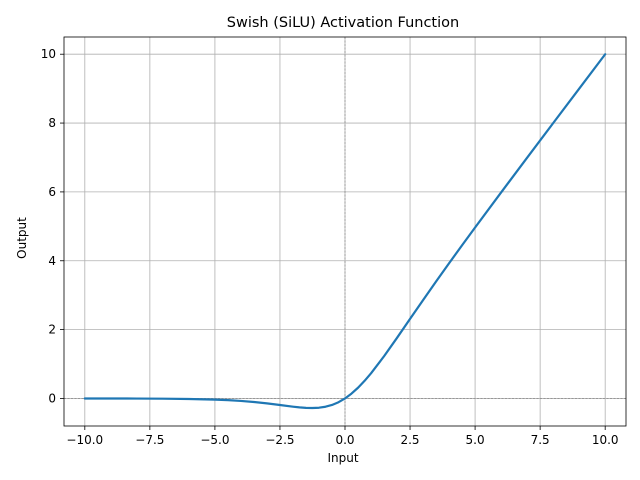 Image resolution: width=640 pixels, height=480 pixels. What do you see at coordinates (149, 440) in the screenshot?
I see `x-tick-label: −7.5` at bounding box center [149, 440].